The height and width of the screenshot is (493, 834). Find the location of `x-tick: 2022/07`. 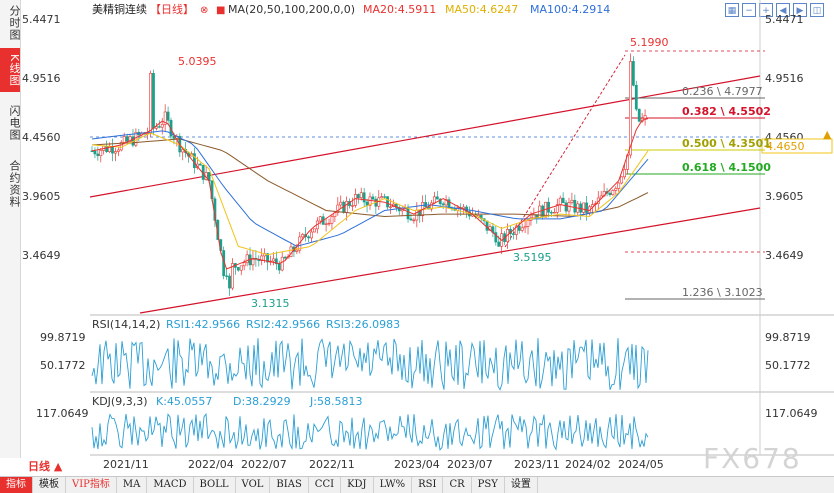

x-tick: 2022/07 is located at coordinates (264, 464).